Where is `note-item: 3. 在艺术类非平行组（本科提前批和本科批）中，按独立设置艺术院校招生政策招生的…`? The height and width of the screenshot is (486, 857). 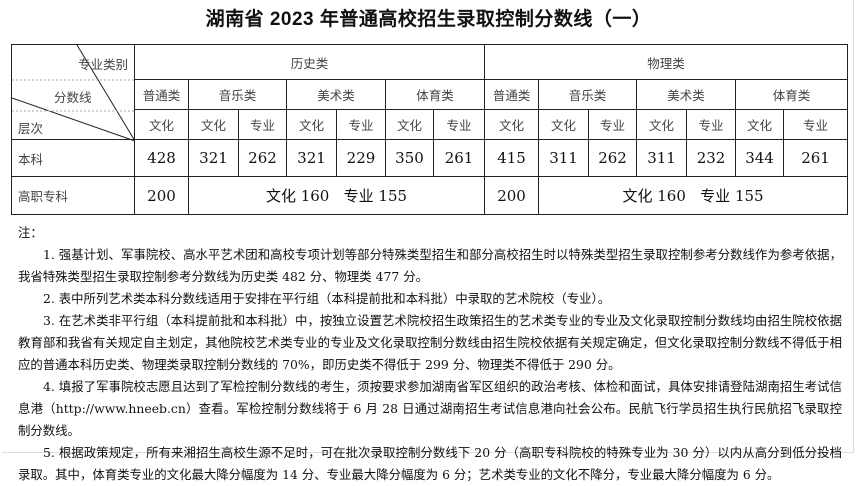
note-item: 3. 在艺术类非平行组（本科提前批和本科批）中，按独立设置艺术院校招生政策招生的… is located at coordinates (430, 342).